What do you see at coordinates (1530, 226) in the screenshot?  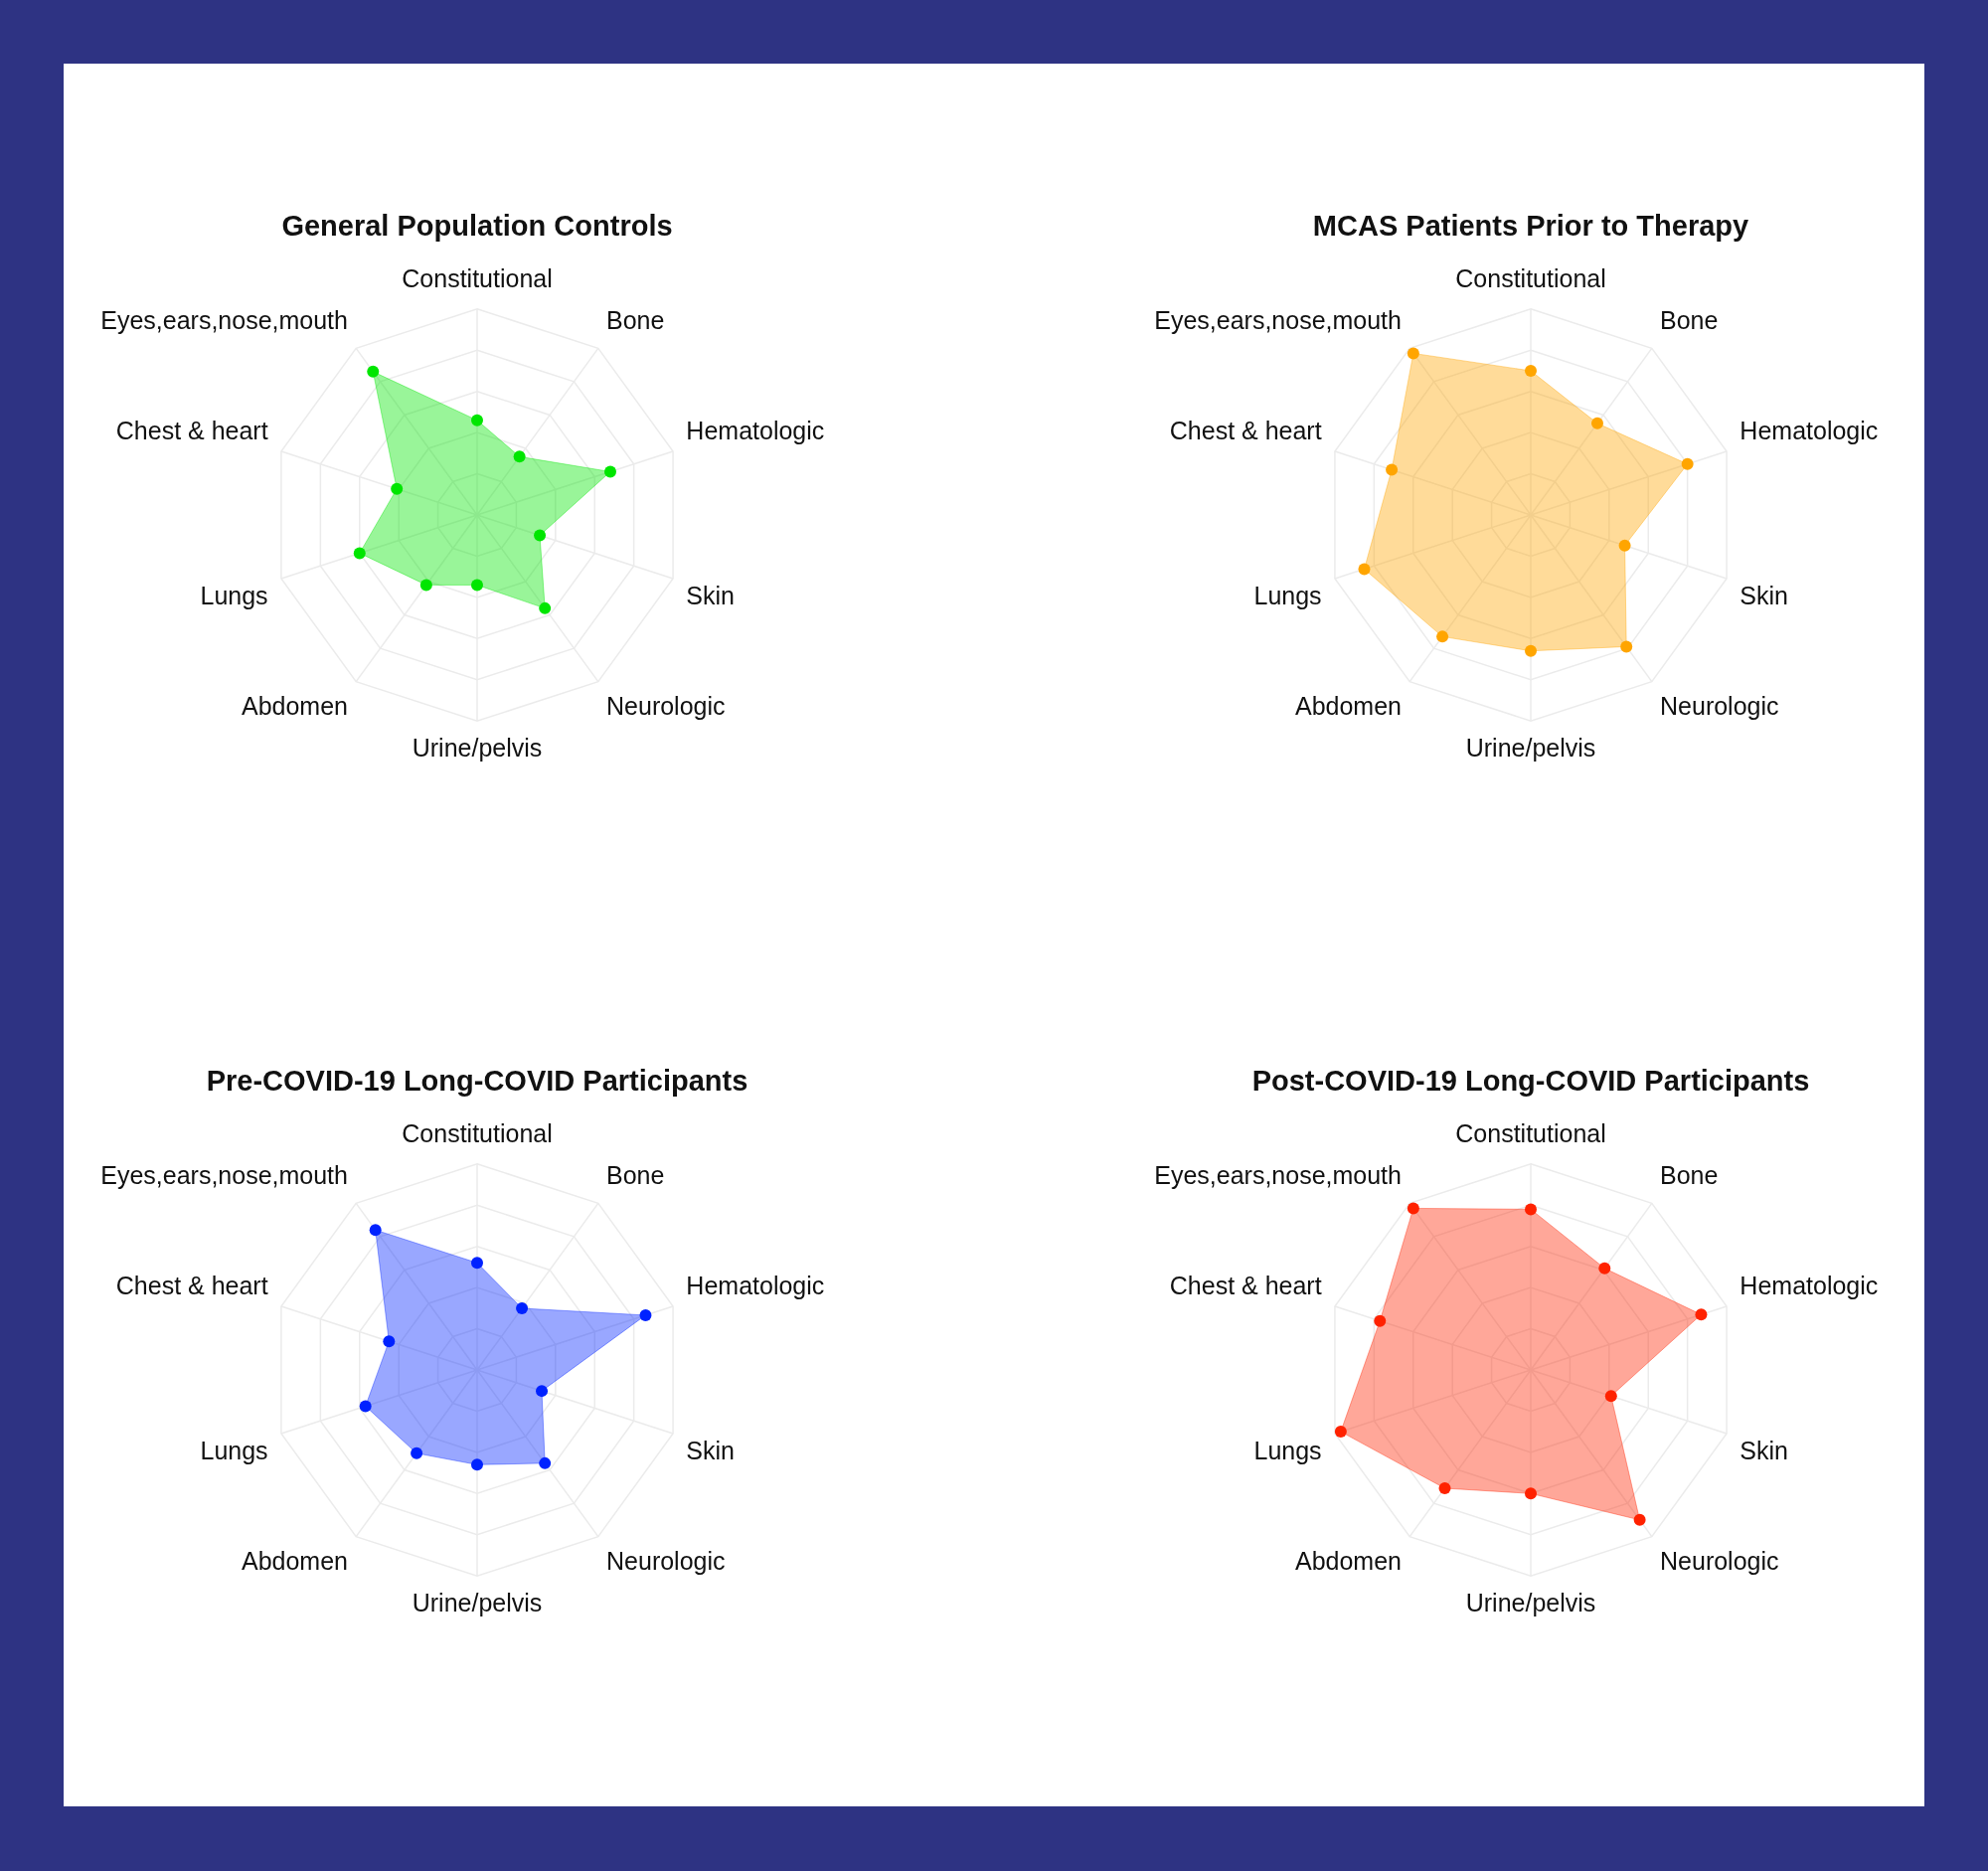 I see `chart-title: MCAS Patients Prior to Therapy` at bounding box center [1530, 226].